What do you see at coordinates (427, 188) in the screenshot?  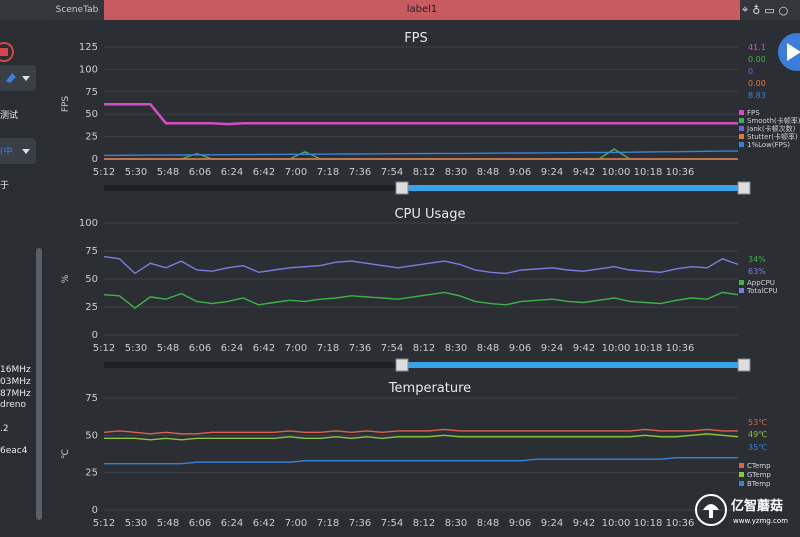 I see `fps-range-slider` at bounding box center [427, 188].